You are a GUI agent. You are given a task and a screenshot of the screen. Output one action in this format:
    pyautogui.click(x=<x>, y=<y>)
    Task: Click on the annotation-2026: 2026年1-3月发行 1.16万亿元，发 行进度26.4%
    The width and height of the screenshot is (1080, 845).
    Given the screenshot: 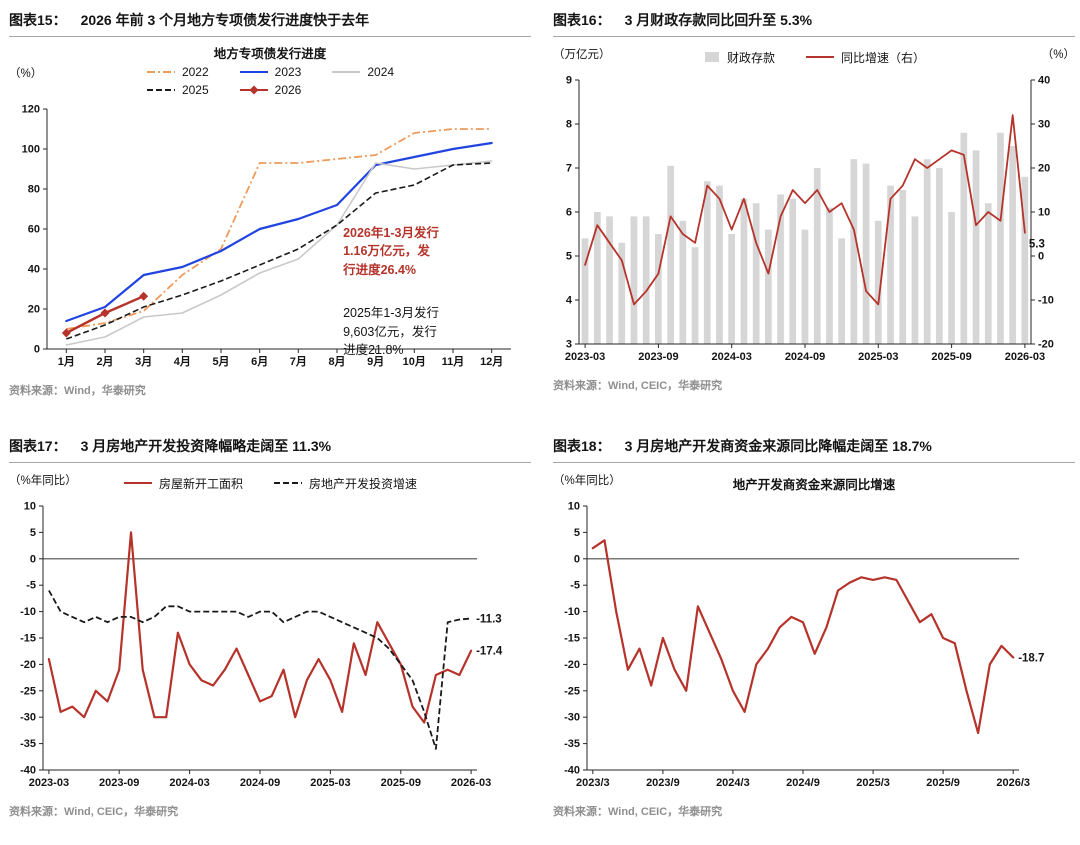 What is the action you would take?
    pyautogui.click(x=391, y=251)
    